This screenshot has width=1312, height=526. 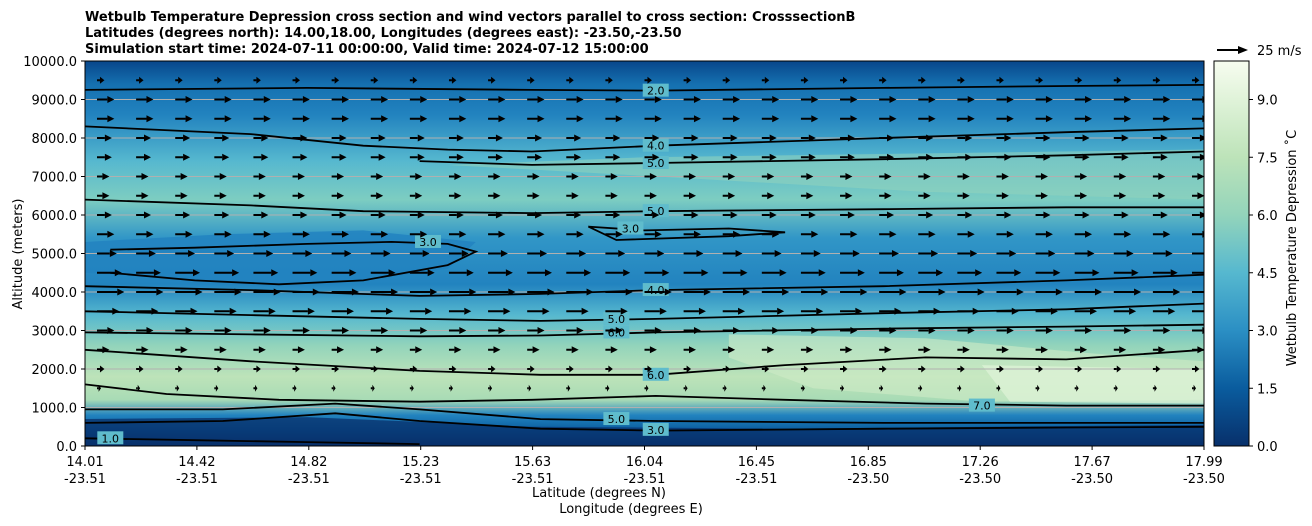 What do you see at coordinates (656, 146) in the screenshot?
I see `contour-label: 4.0` at bounding box center [656, 146].